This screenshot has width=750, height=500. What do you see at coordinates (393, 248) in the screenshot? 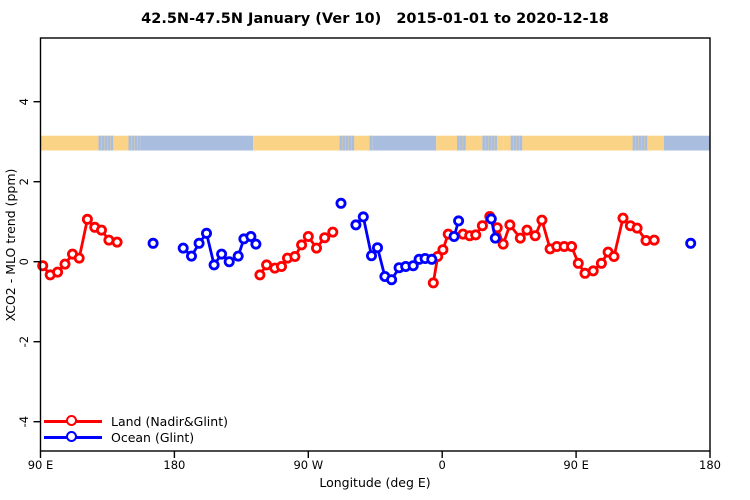
I see `ocean-series-line` at bounding box center [393, 248].